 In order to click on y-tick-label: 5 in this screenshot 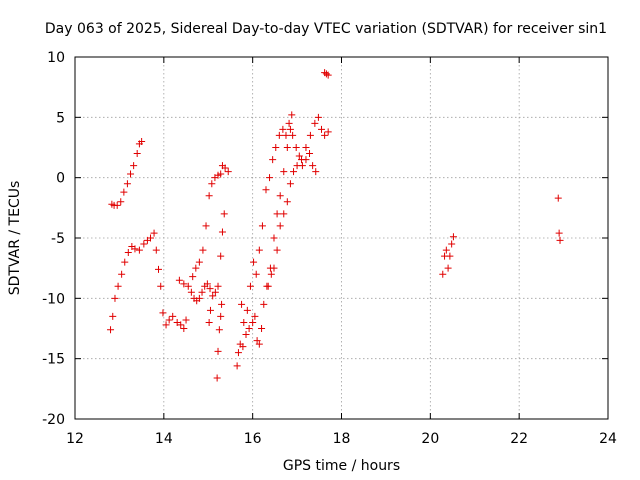, I will do `click(60, 118)`.